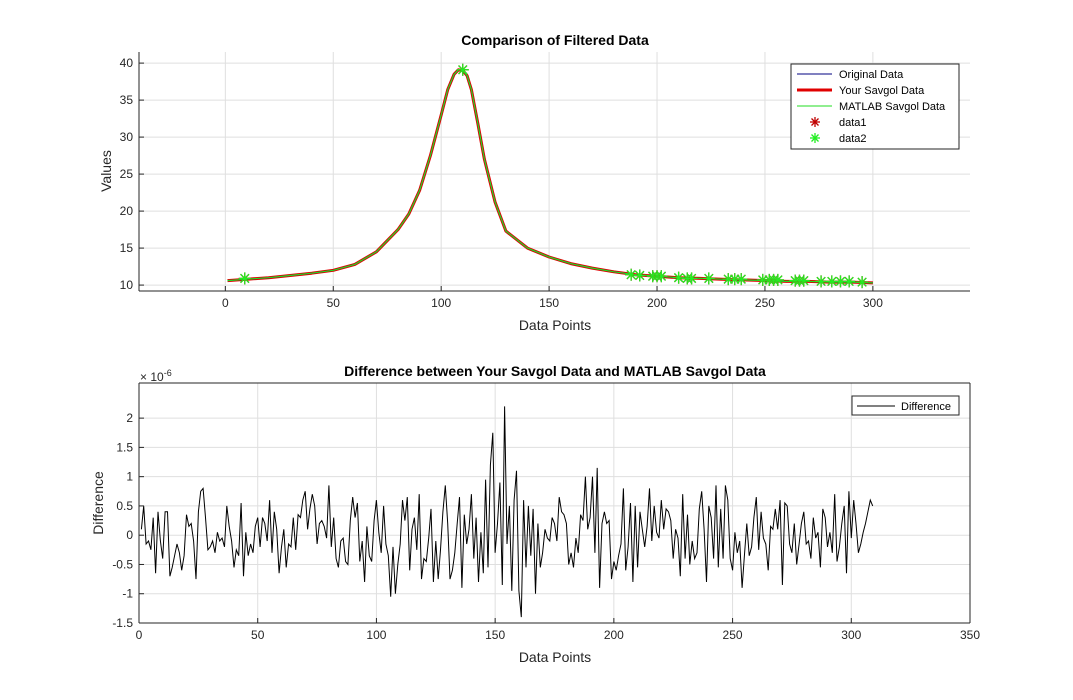 This screenshot has height=700, width=1073. I want to click on legend-entry-your-savgol-data: Your Savgol Data, so click(882, 91).